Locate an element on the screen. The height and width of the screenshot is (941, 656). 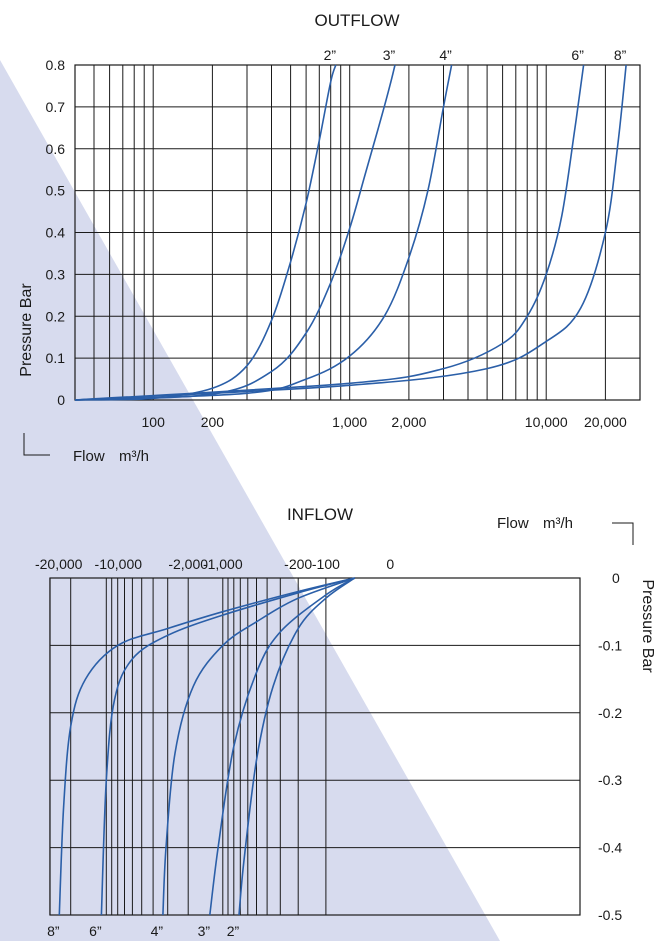
x-tick-label: 10,000 is located at coordinates (546, 422).